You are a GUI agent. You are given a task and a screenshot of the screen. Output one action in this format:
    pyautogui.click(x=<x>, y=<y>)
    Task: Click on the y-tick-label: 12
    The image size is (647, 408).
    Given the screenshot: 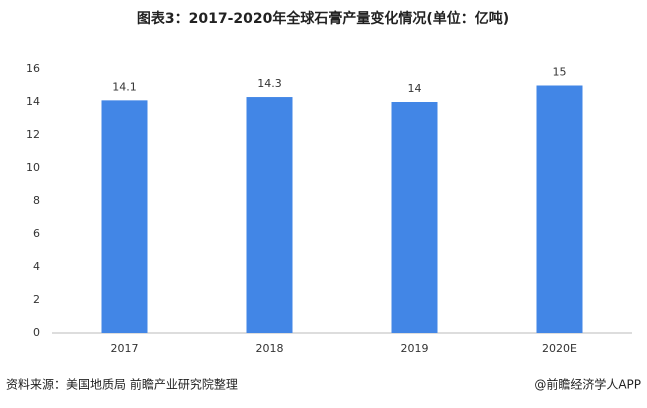 What is the action you would take?
    pyautogui.click(x=33, y=134)
    